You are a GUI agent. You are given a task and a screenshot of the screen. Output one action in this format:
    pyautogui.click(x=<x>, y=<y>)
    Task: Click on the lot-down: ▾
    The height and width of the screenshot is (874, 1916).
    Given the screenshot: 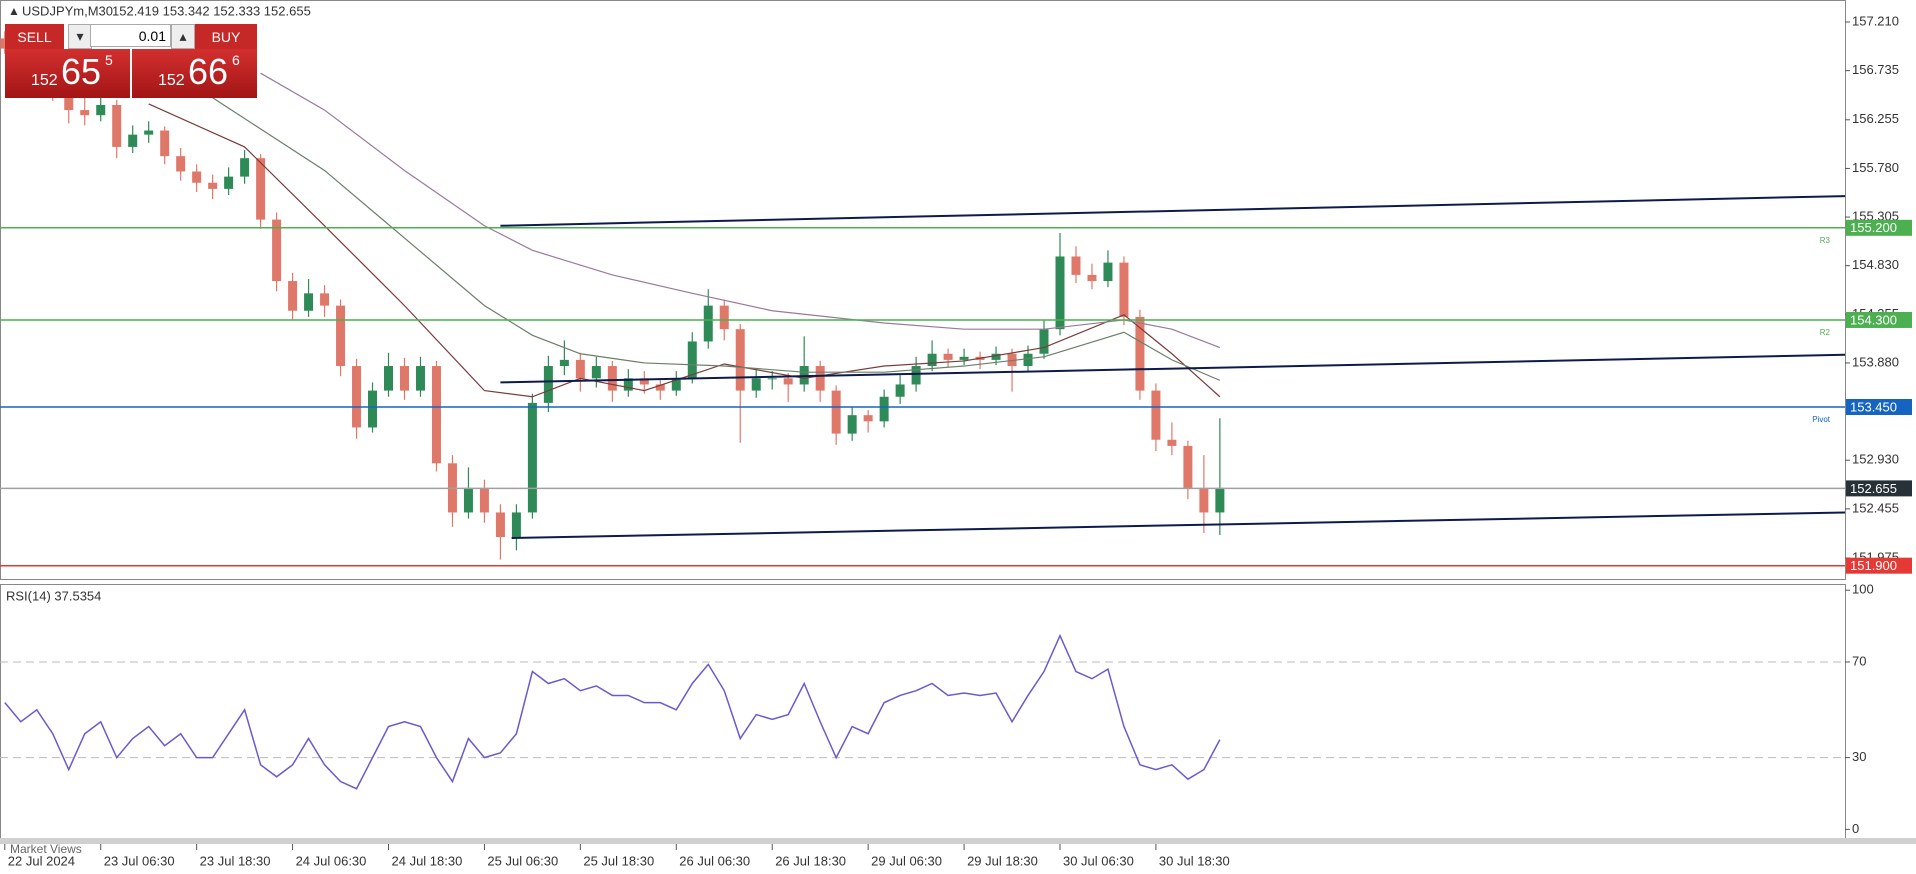 What is the action you would take?
    pyautogui.click(x=80, y=36)
    